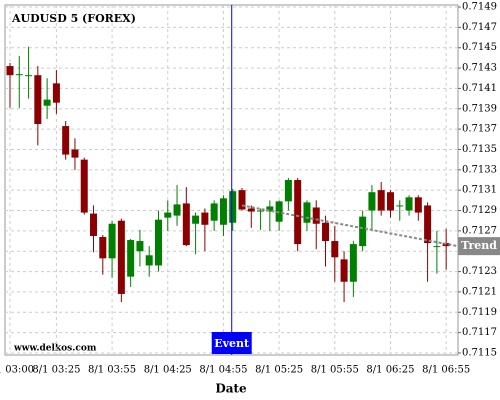  I want to click on event-label: Event, so click(232, 343).